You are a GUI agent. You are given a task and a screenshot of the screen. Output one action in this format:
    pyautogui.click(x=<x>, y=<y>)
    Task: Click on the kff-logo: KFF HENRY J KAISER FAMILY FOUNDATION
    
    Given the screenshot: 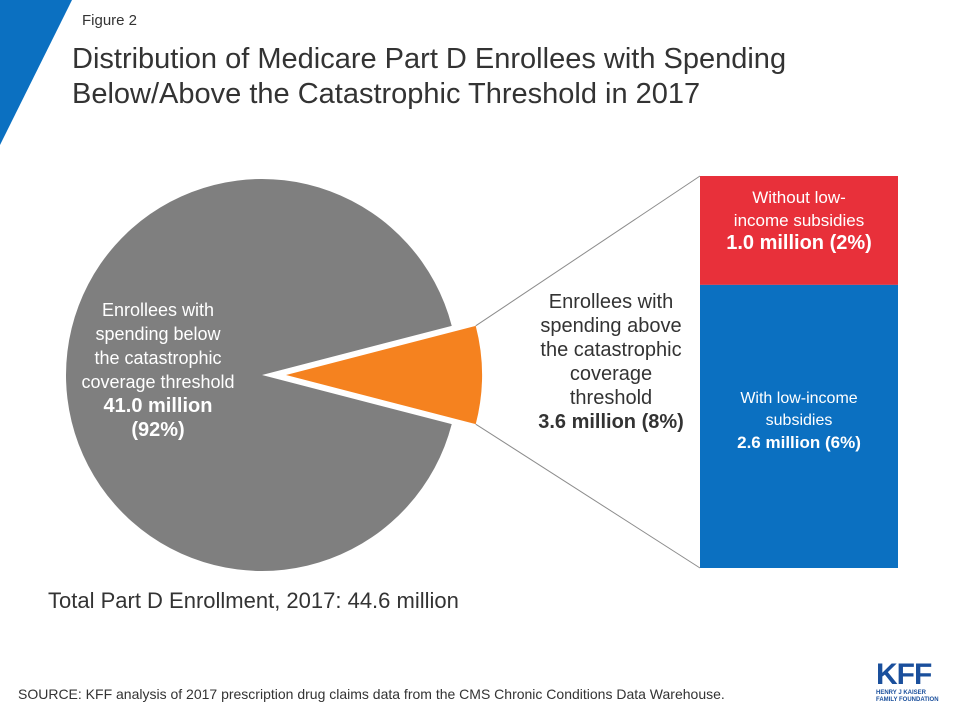 What is the action you would take?
    pyautogui.click(x=911, y=682)
    